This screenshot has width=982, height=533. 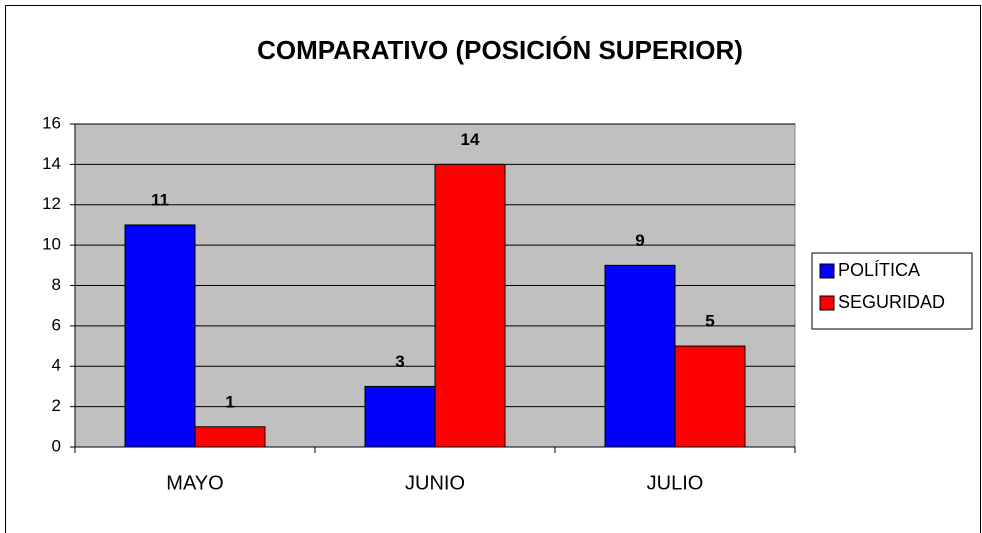 What do you see at coordinates (51, 244) in the screenshot?
I see `y-tick-label: 10` at bounding box center [51, 244].